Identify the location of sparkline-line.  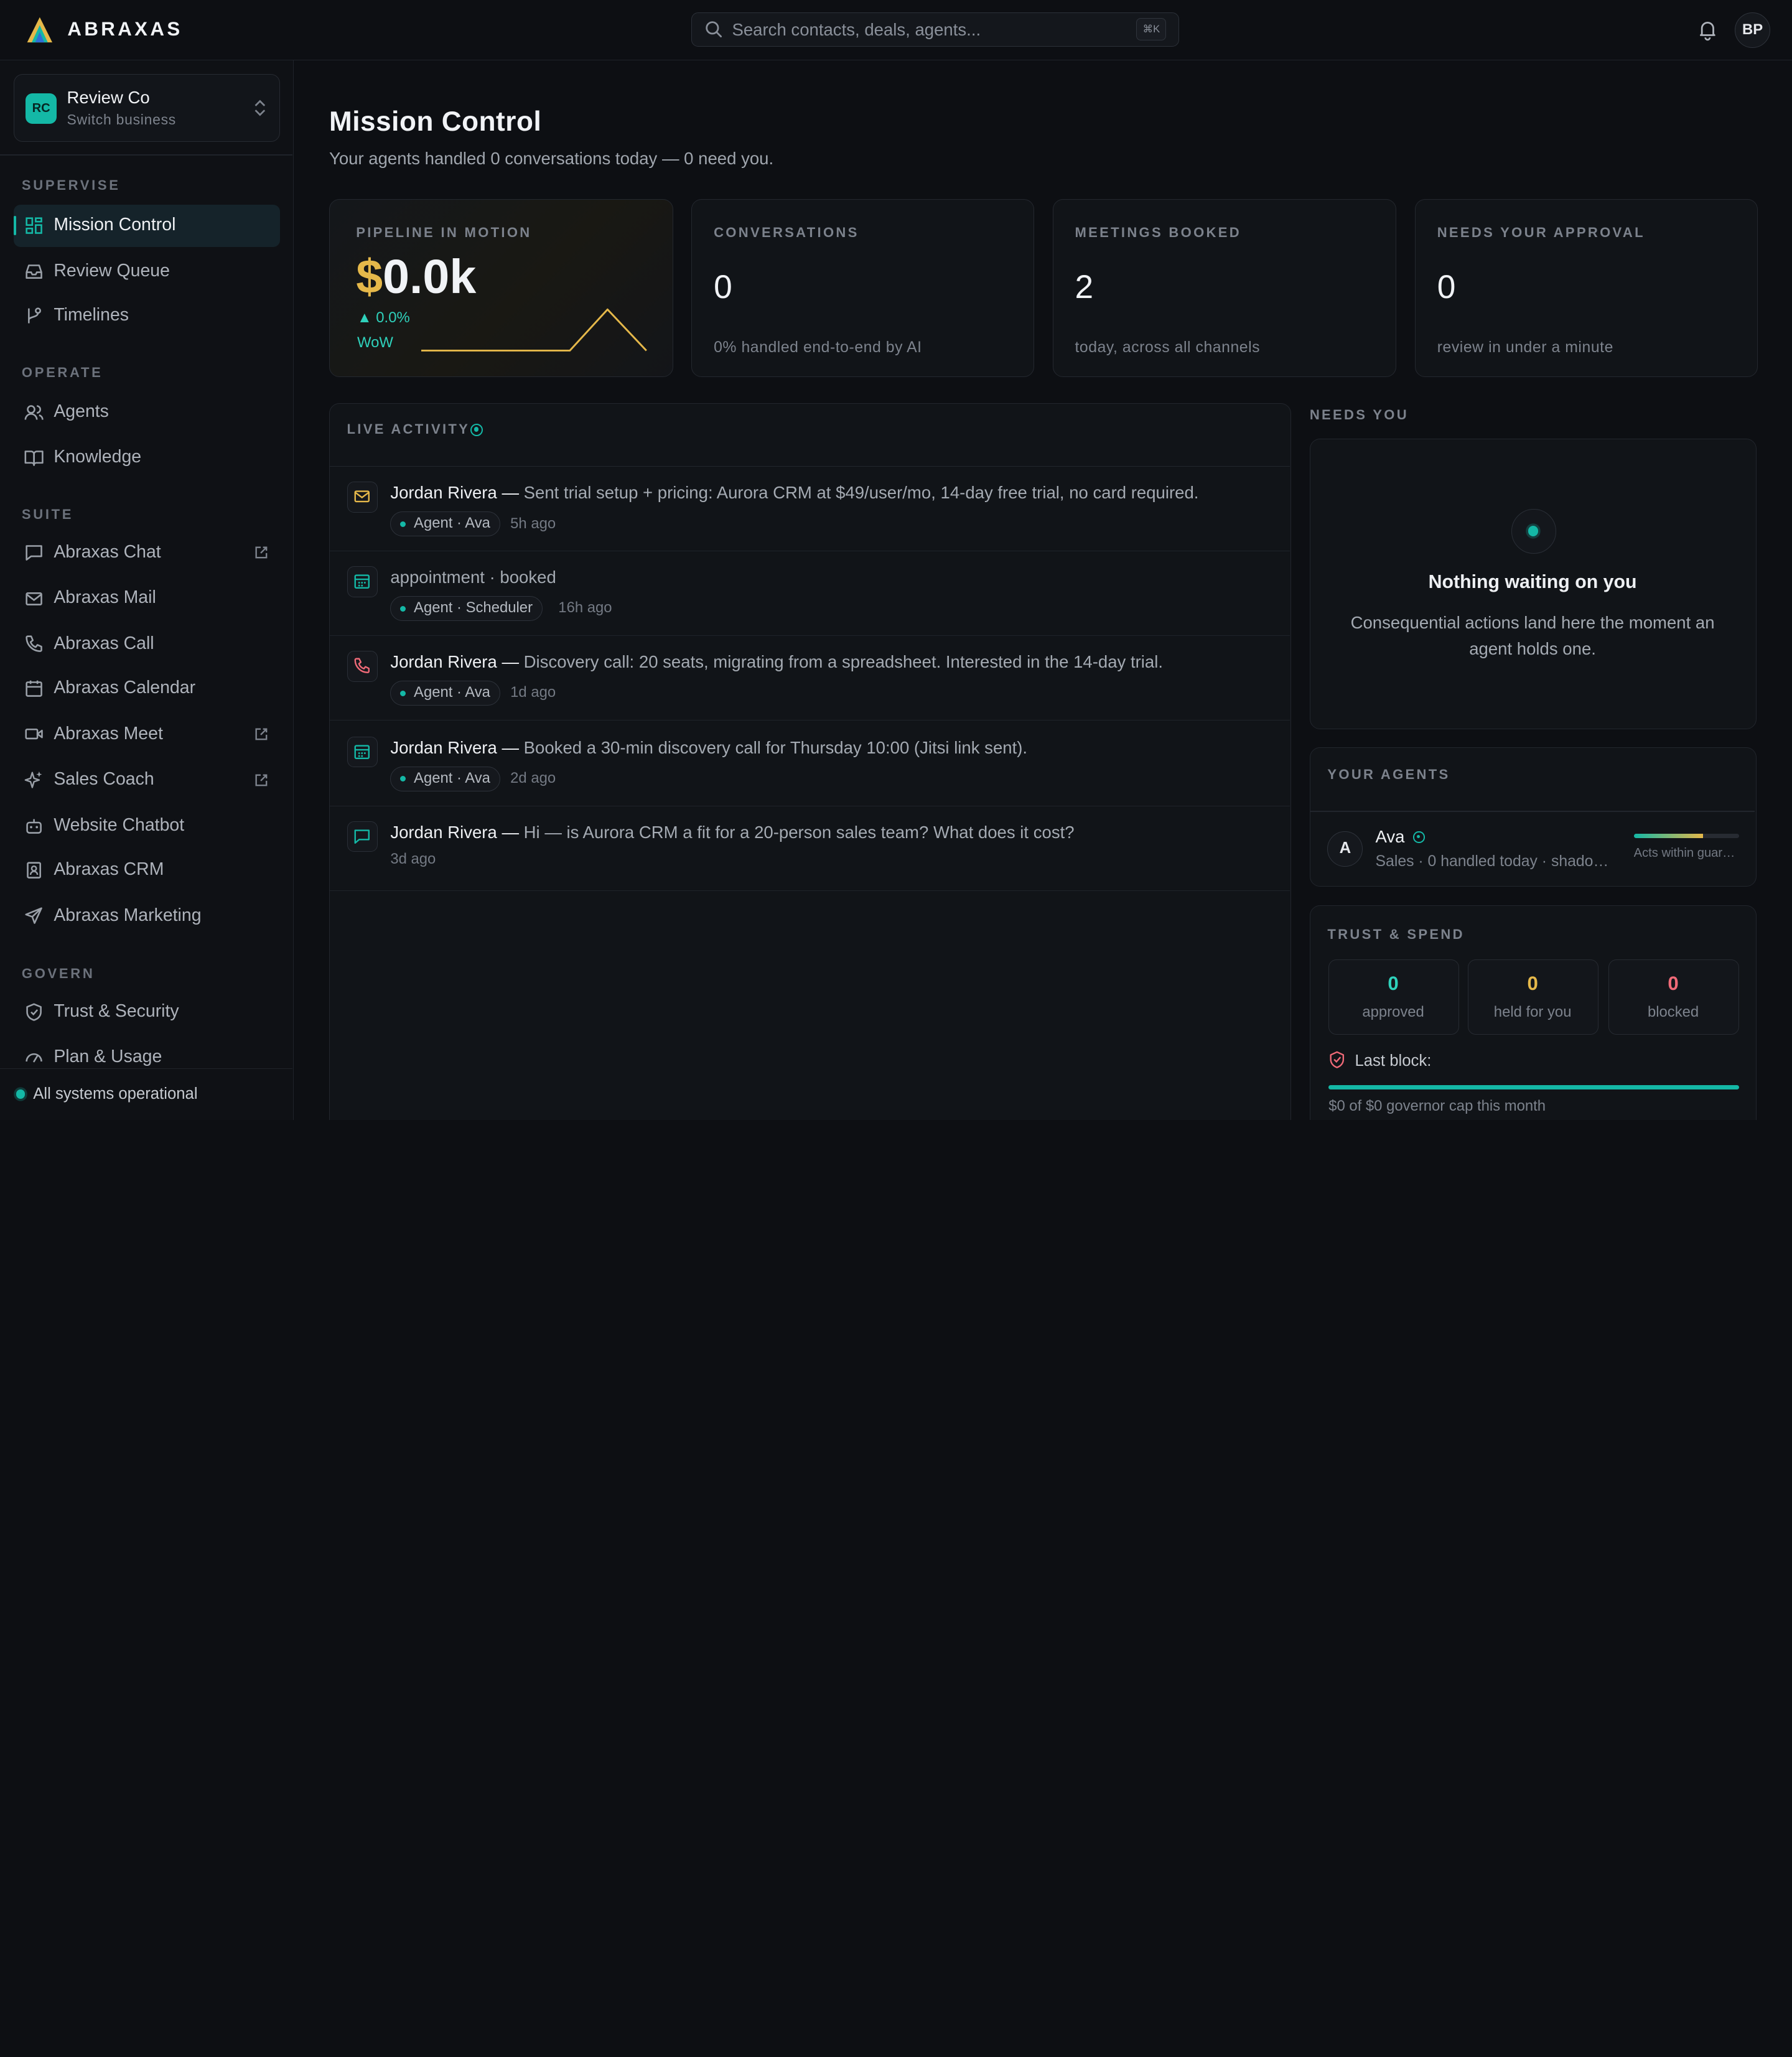
(534, 330).